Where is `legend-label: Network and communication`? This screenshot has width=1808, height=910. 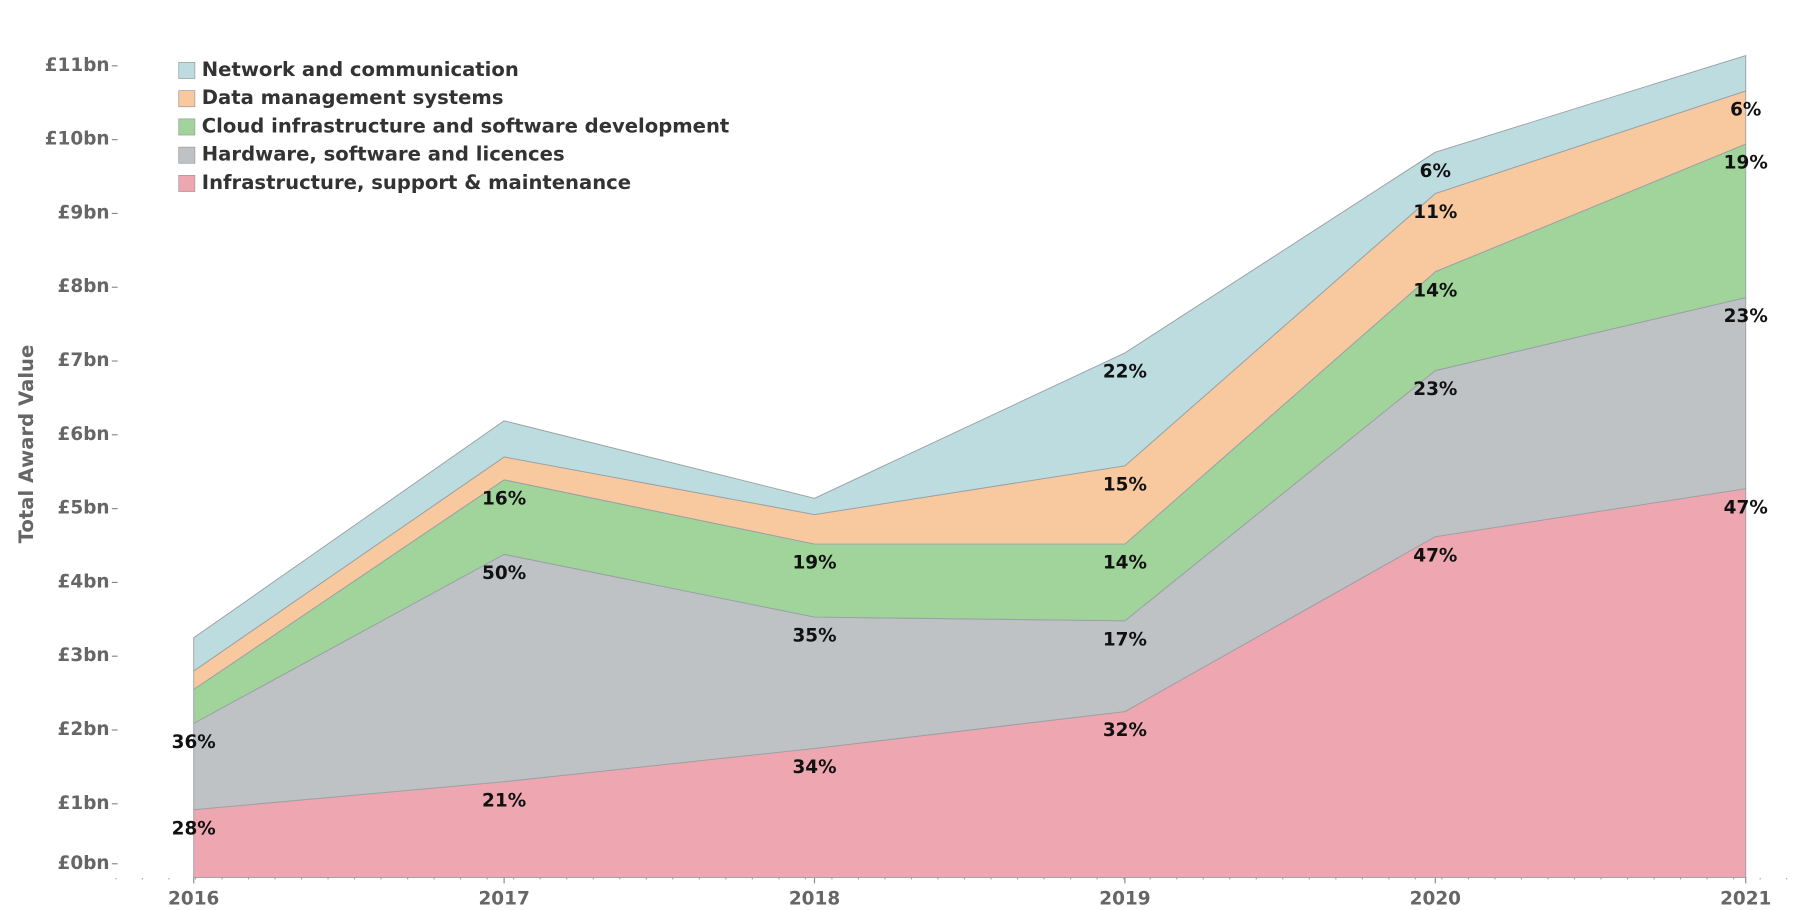 legend-label: Network and communication is located at coordinates (360, 69).